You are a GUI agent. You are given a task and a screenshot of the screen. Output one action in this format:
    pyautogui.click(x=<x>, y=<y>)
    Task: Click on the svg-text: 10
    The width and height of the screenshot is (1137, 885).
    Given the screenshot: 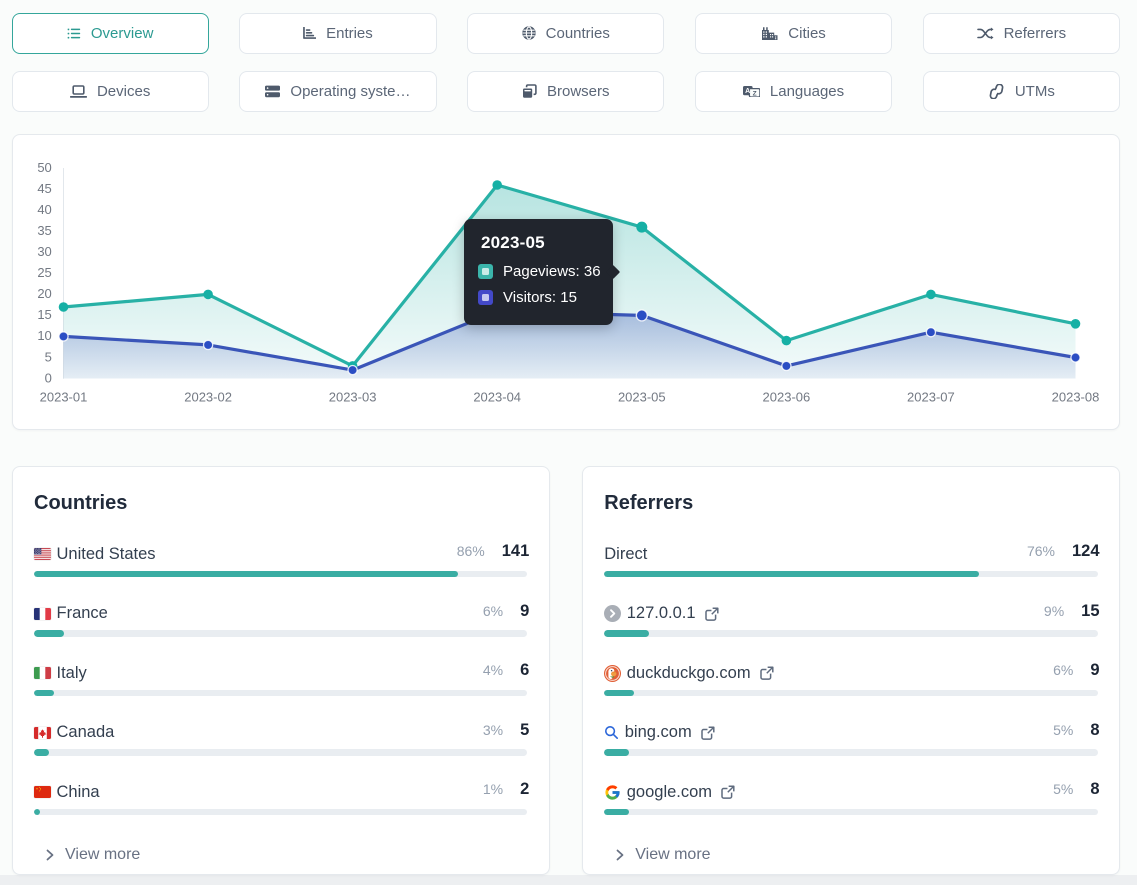 What is the action you would take?
    pyautogui.click(x=44, y=335)
    